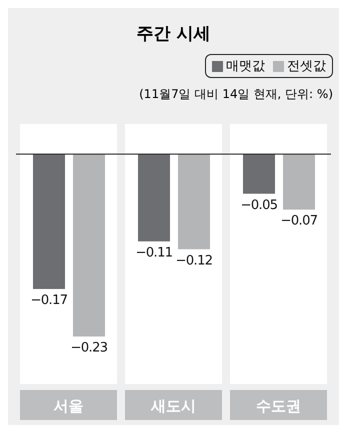 The height and width of the screenshot is (433, 347). Describe the element at coordinates (69, 406) in the screenshot. I see `x-tick-label: 서울` at that location.